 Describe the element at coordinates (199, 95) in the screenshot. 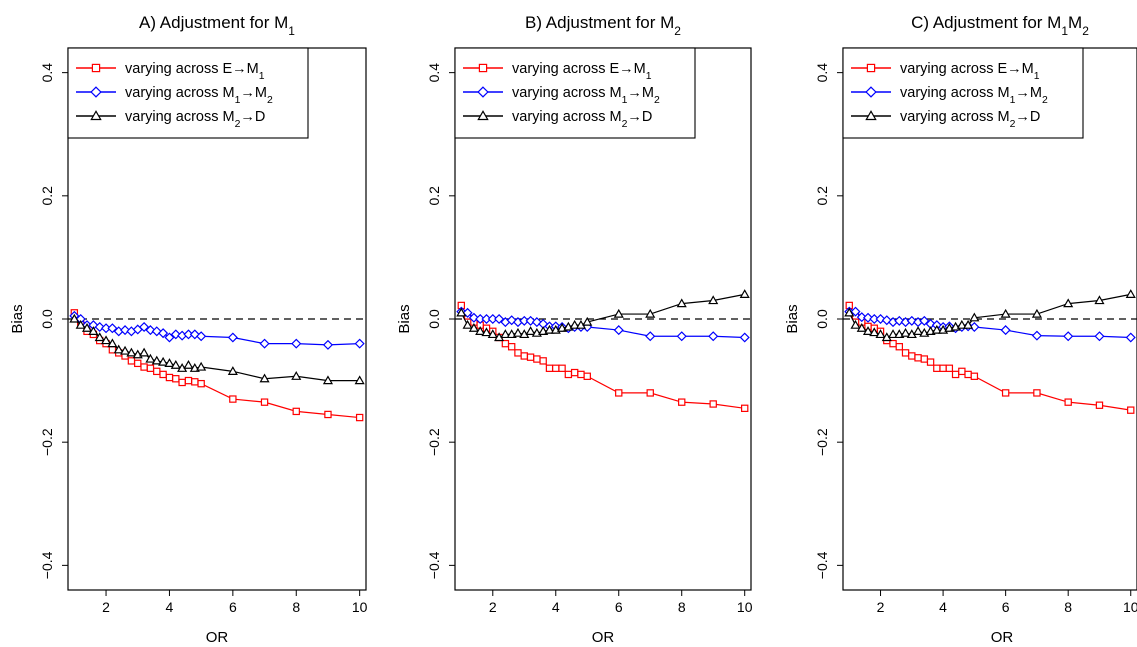

I see `legend-label: varying across M1→M2` at that location.